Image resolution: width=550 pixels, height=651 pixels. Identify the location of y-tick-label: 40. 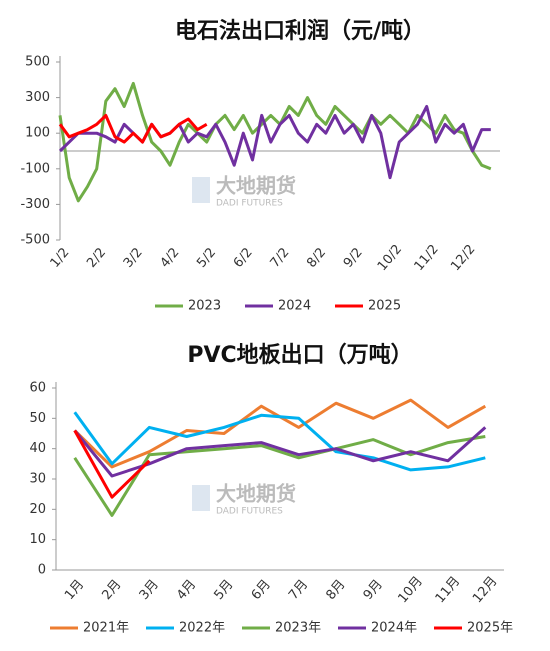
(37, 448).